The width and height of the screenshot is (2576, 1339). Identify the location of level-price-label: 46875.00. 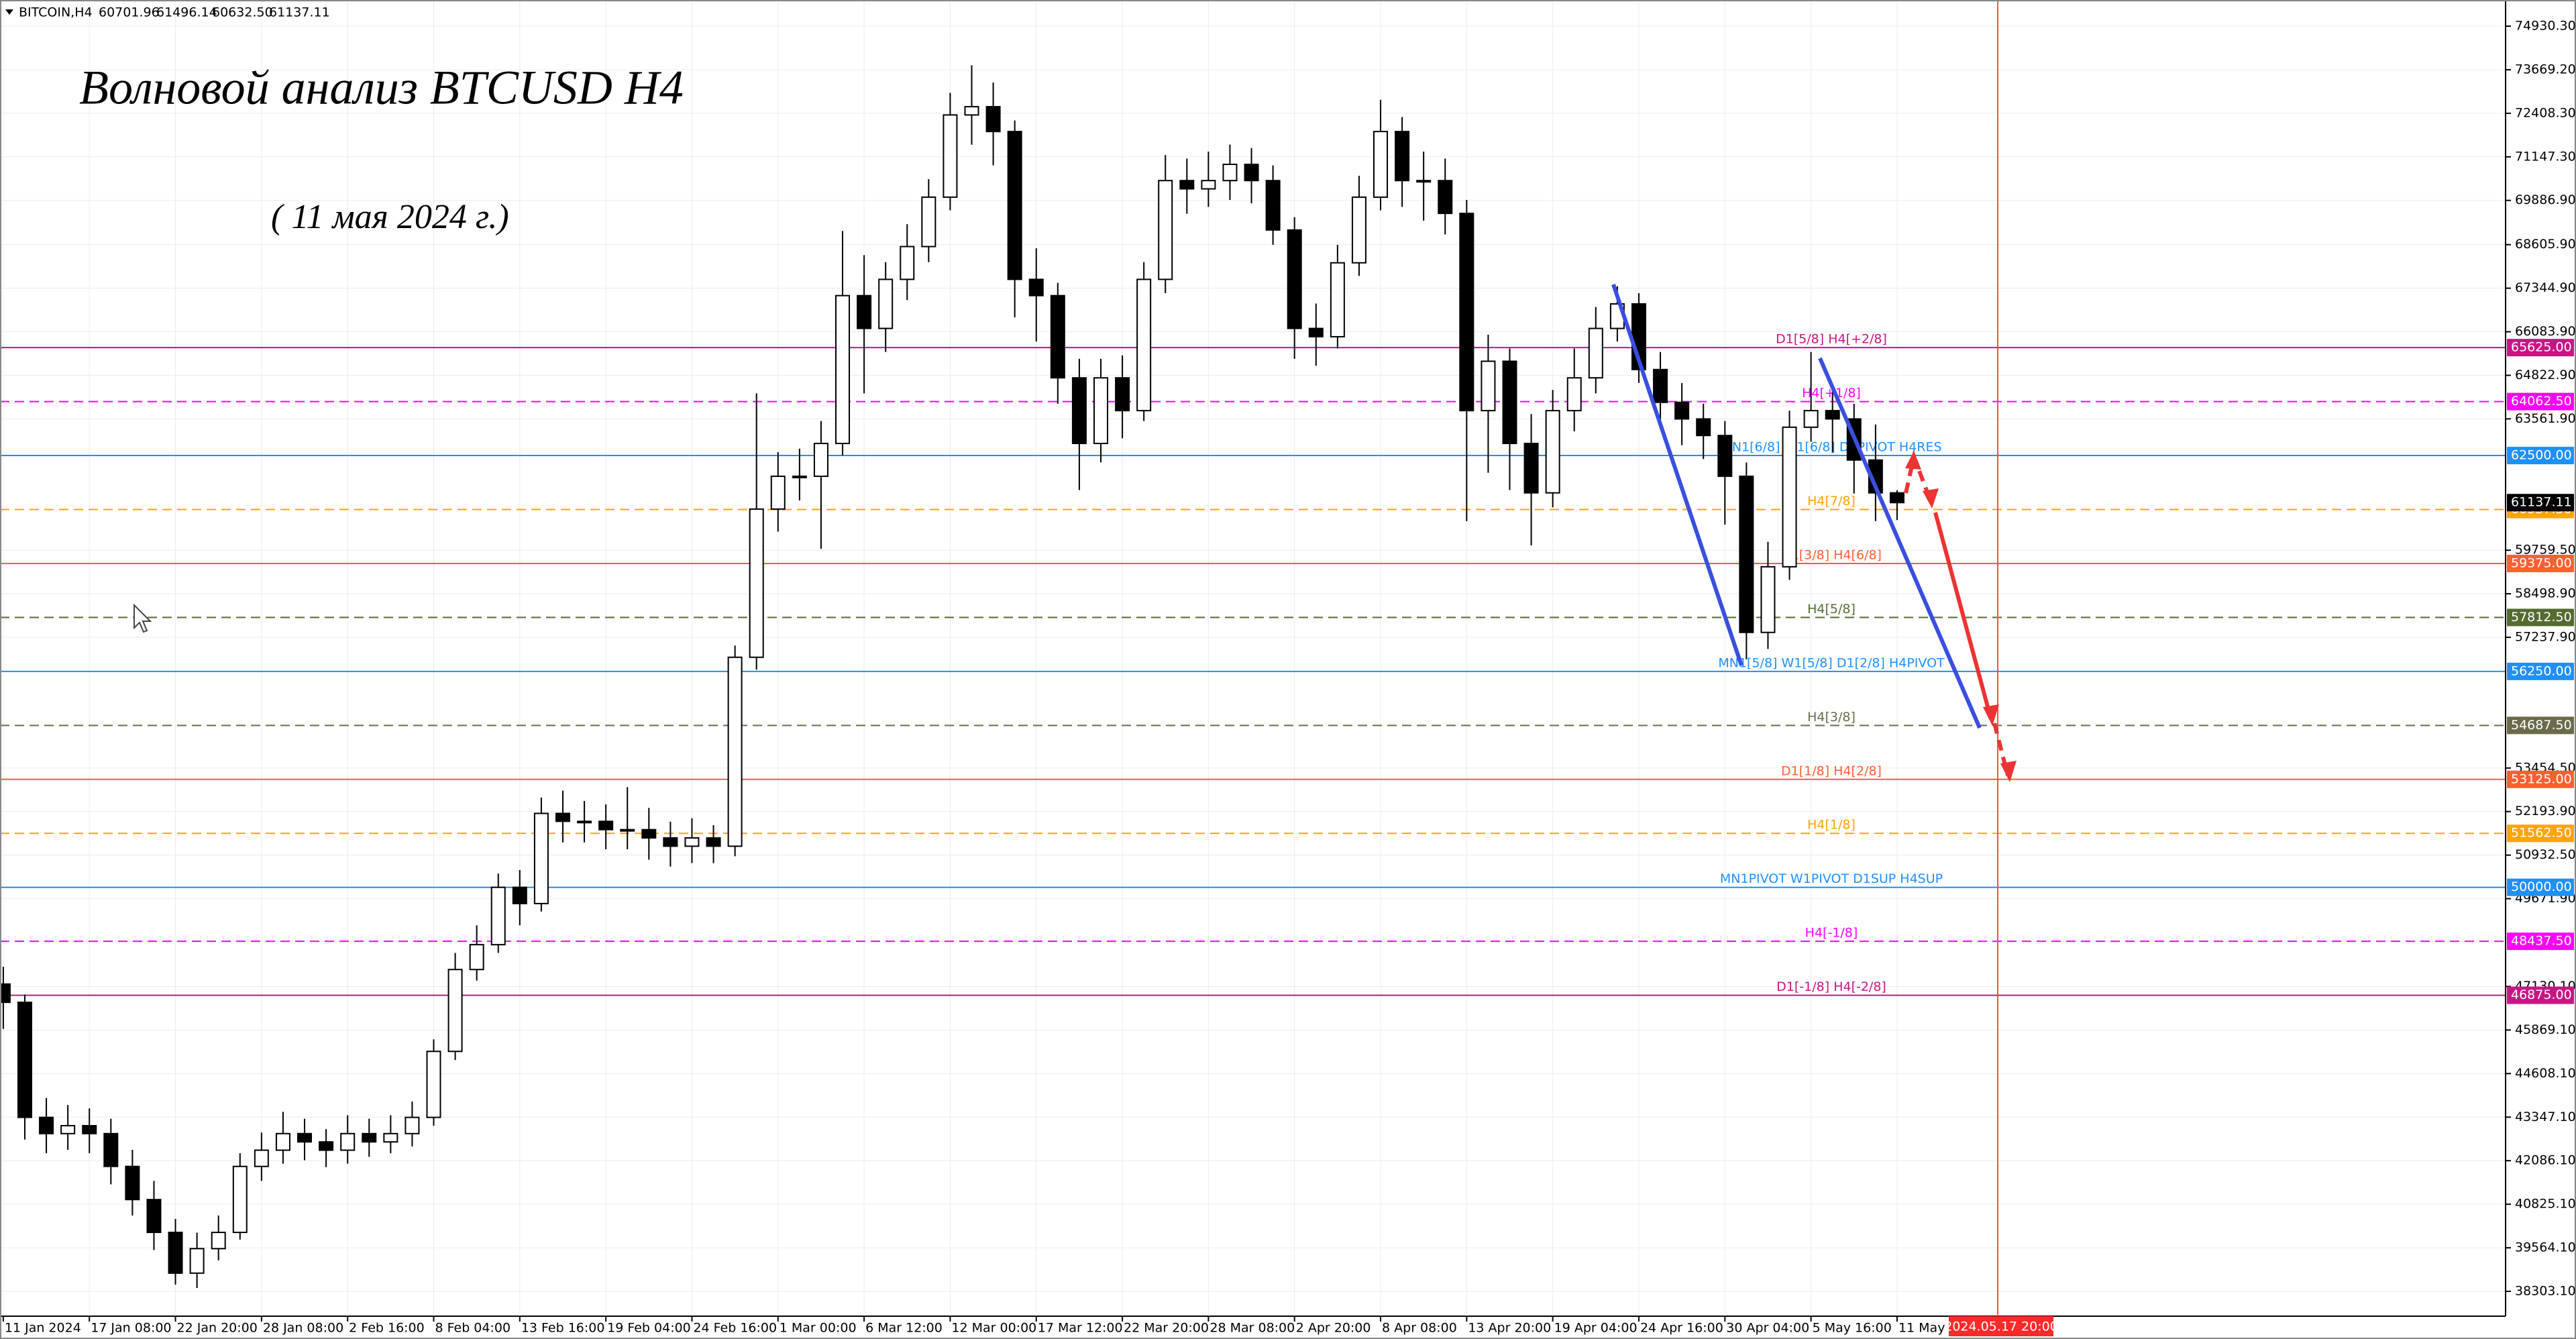
(2541, 994).